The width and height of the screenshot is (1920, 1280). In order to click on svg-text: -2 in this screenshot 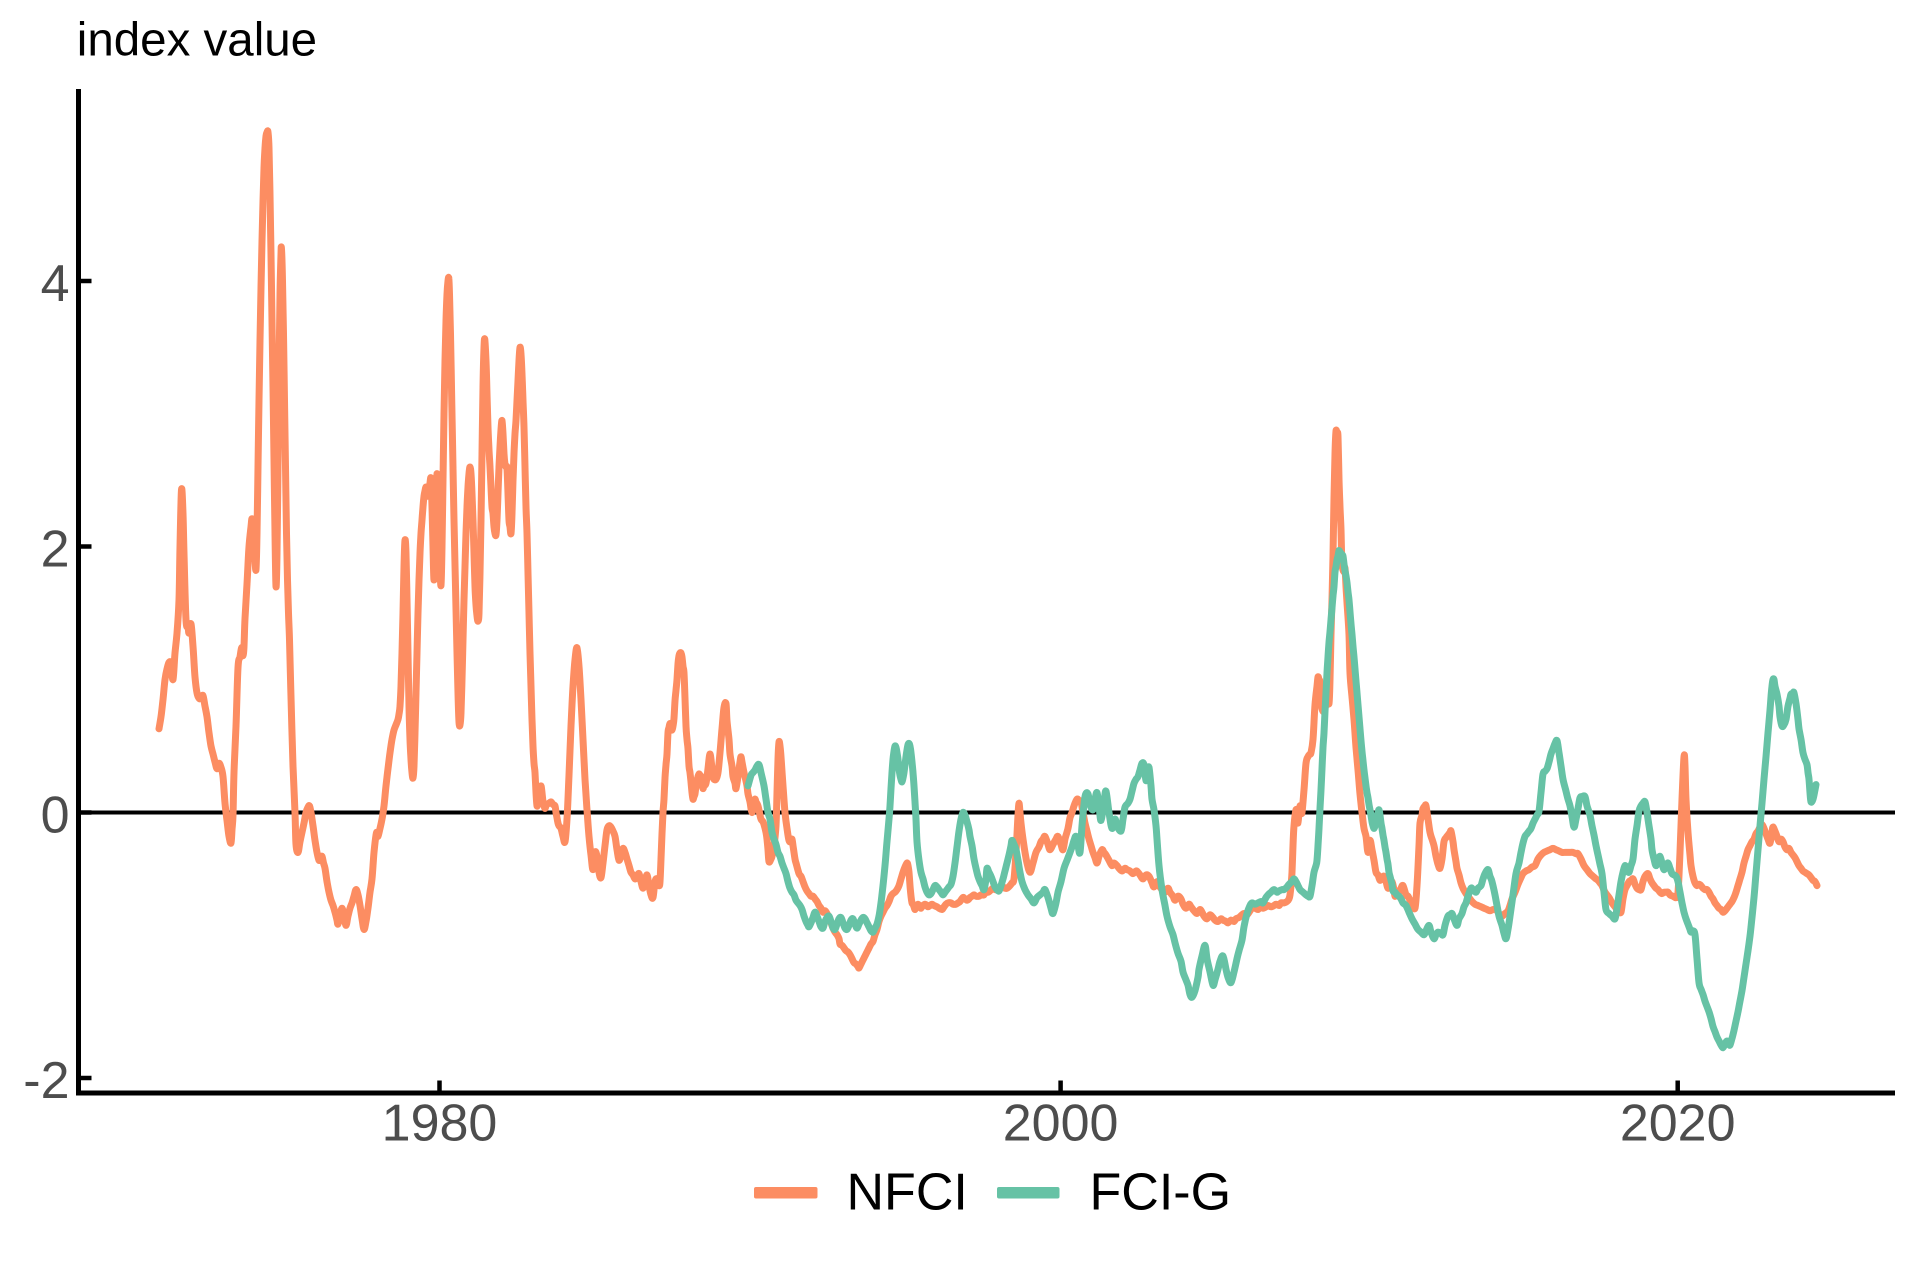, I will do `click(46, 1081)`.